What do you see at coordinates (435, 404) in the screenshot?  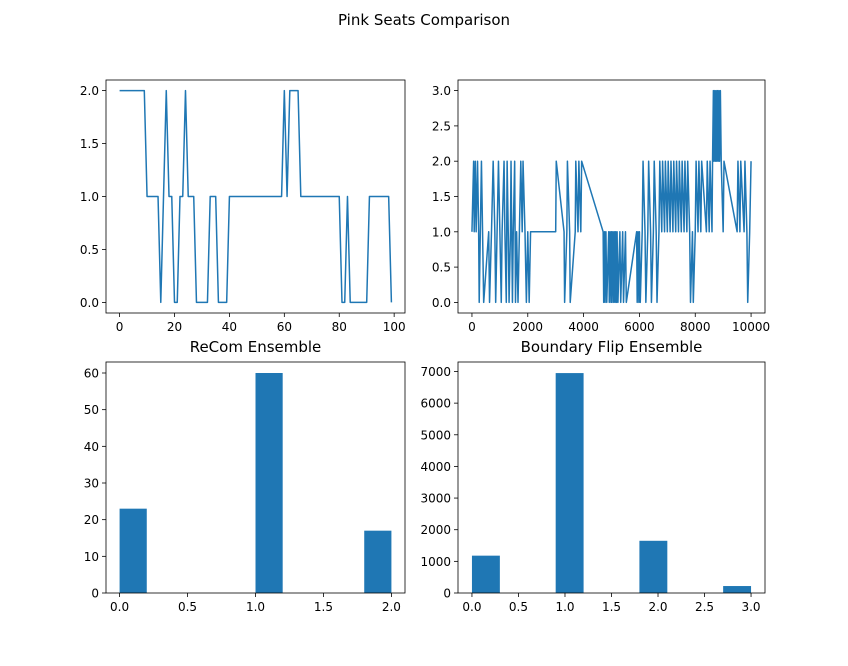 I see `flip-hist-ytick-label: 6000` at bounding box center [435, 404].